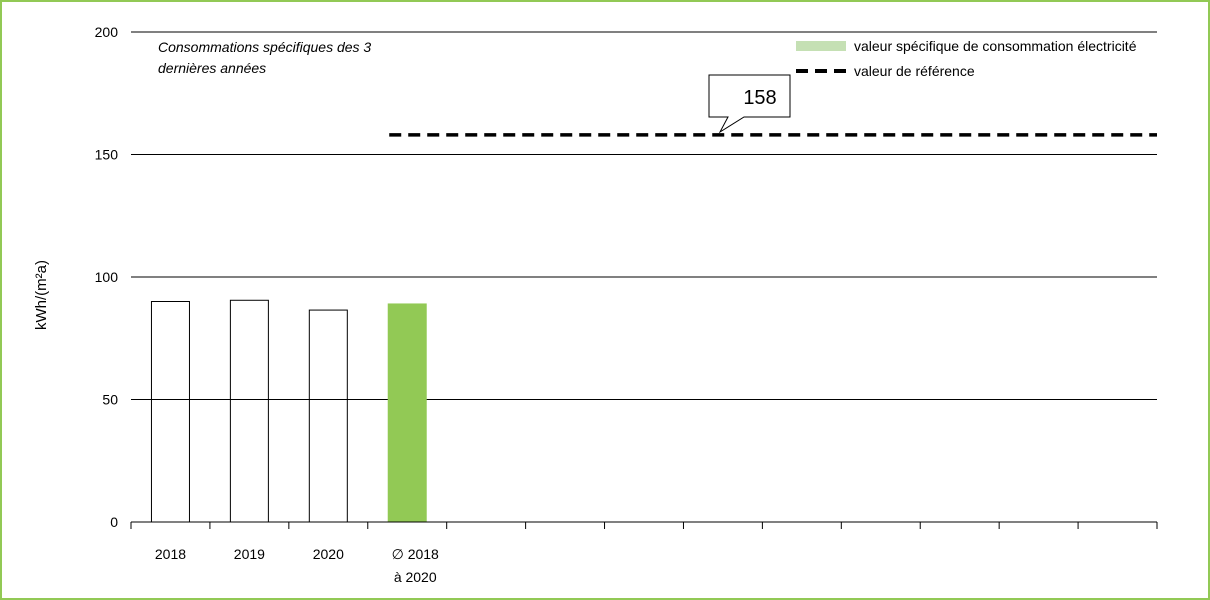 This screenshot has width=1210, height=600. Describe the element at coordinates (110, 400) in the screenshot. I see `y-tick-label: 50` at that location.